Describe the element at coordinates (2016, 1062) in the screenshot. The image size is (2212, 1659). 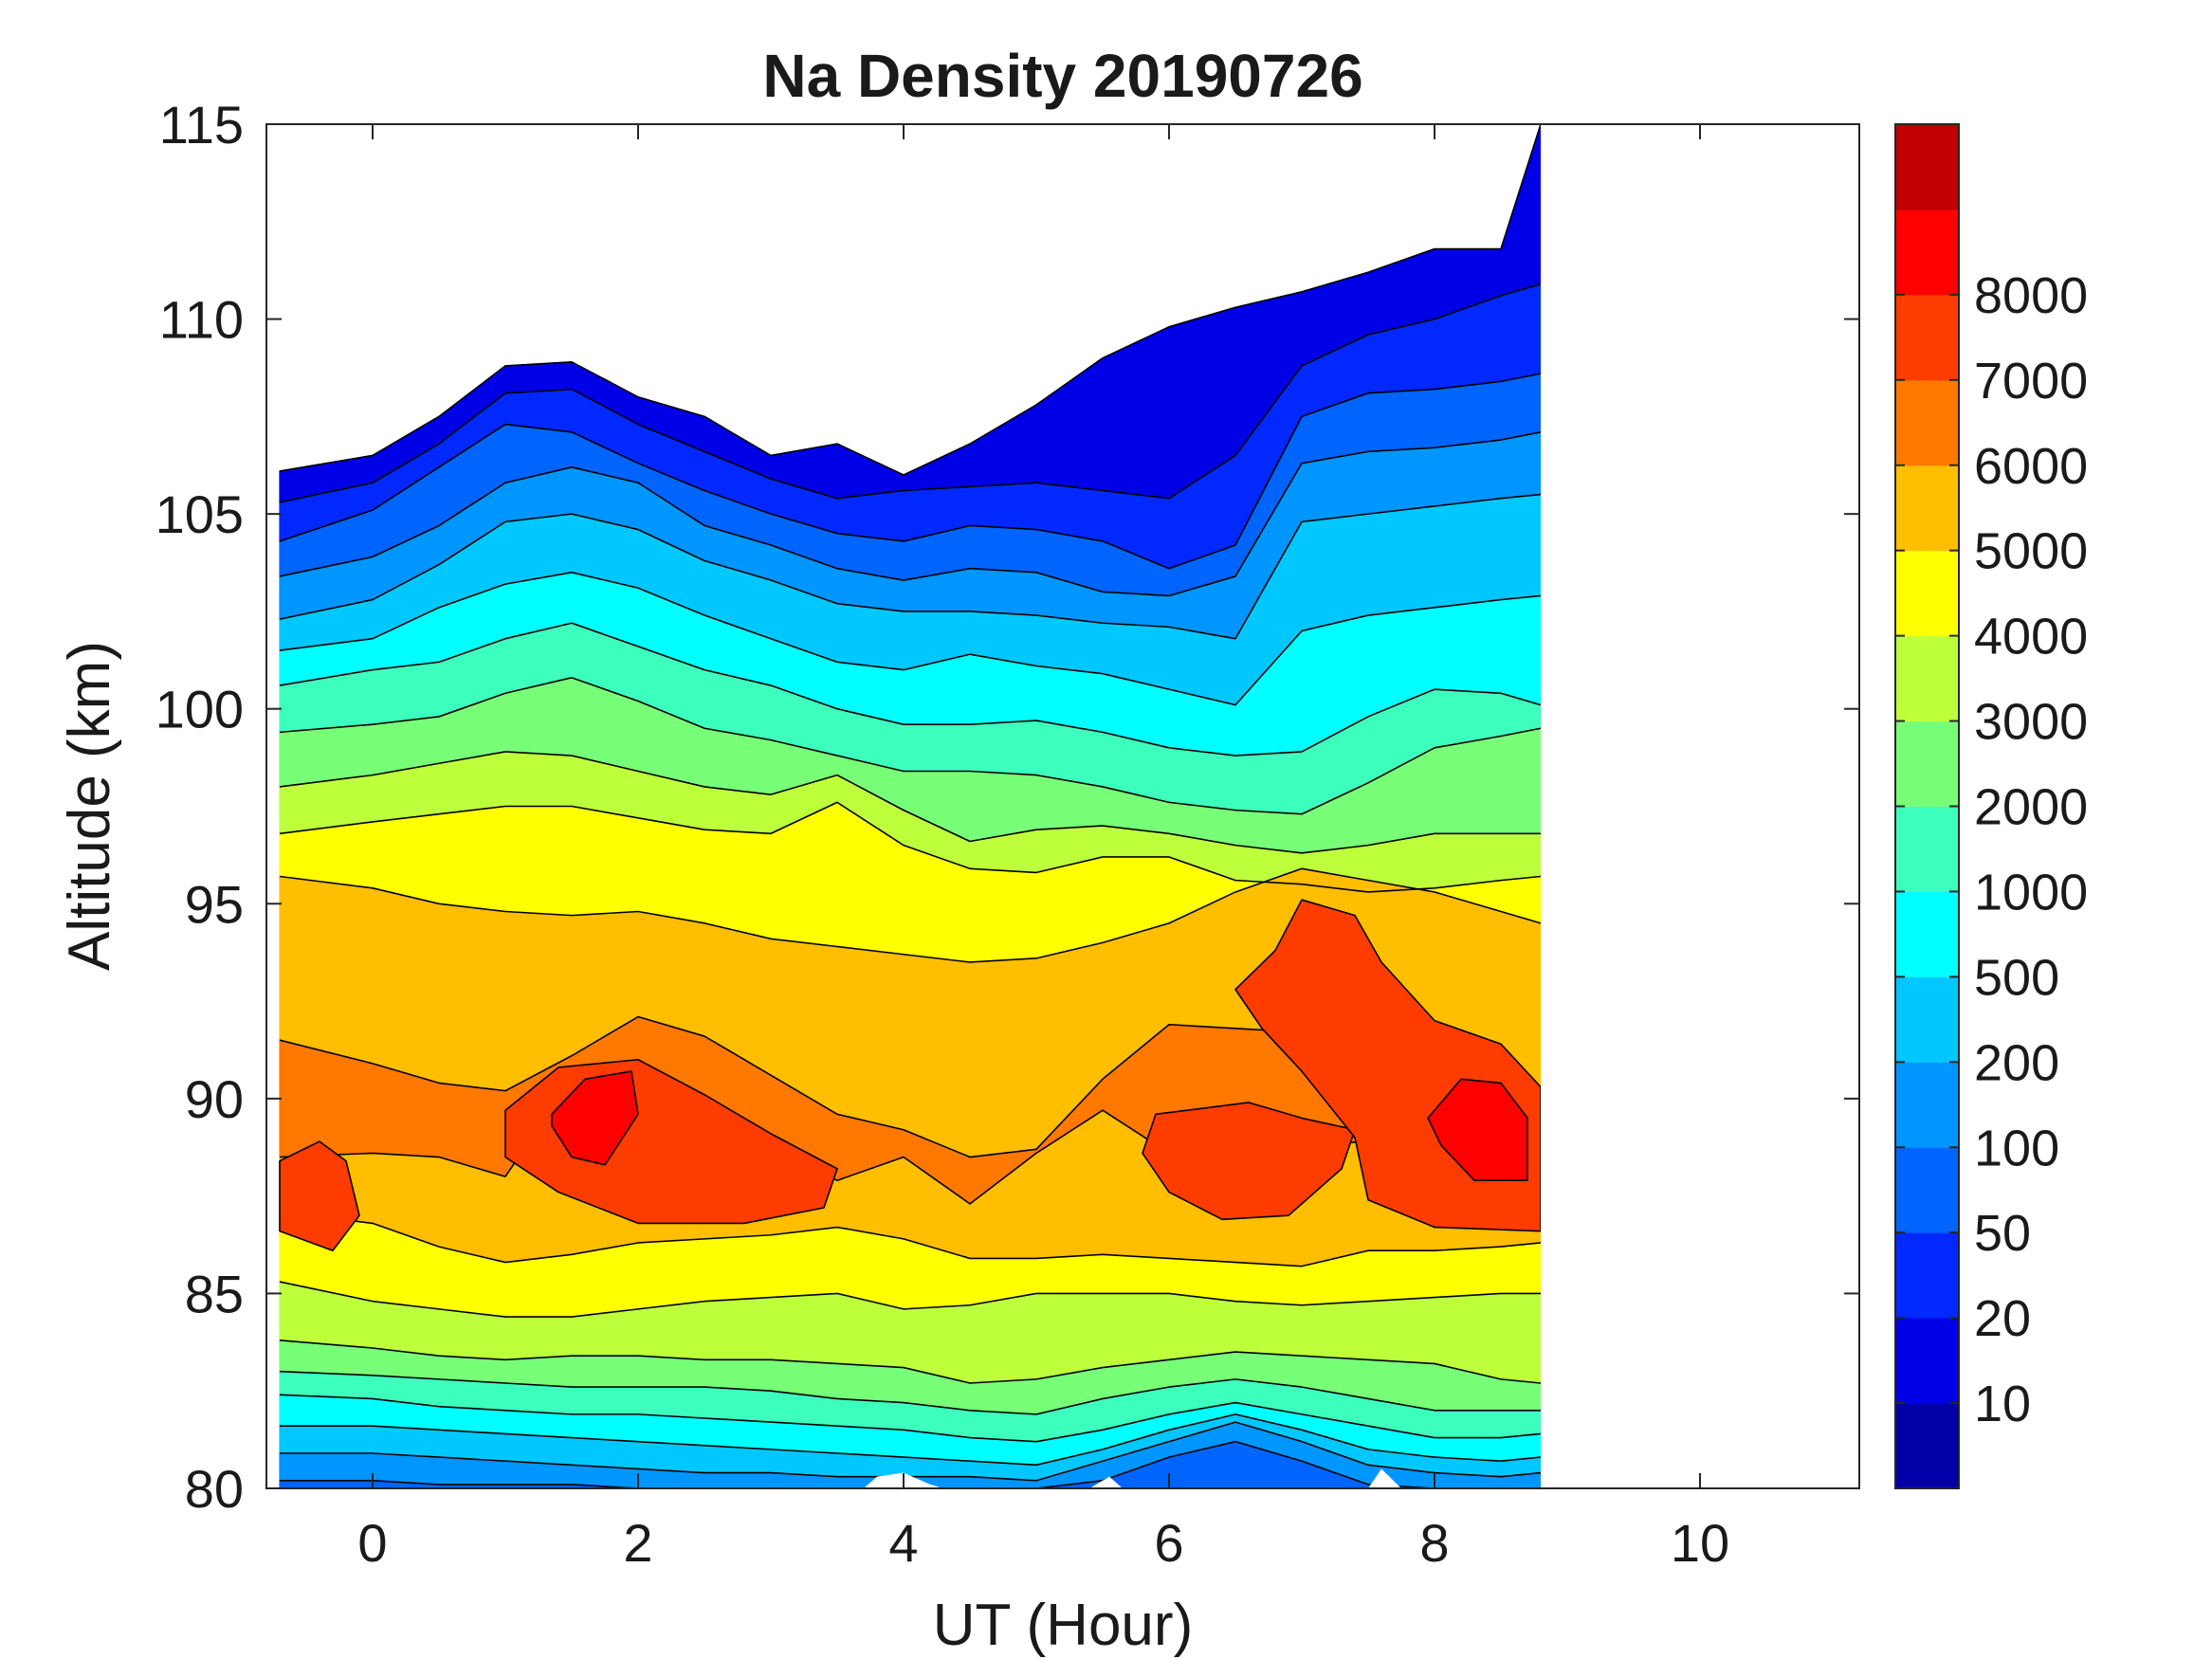
I see `colorbar-tick-label: 200` at that location.